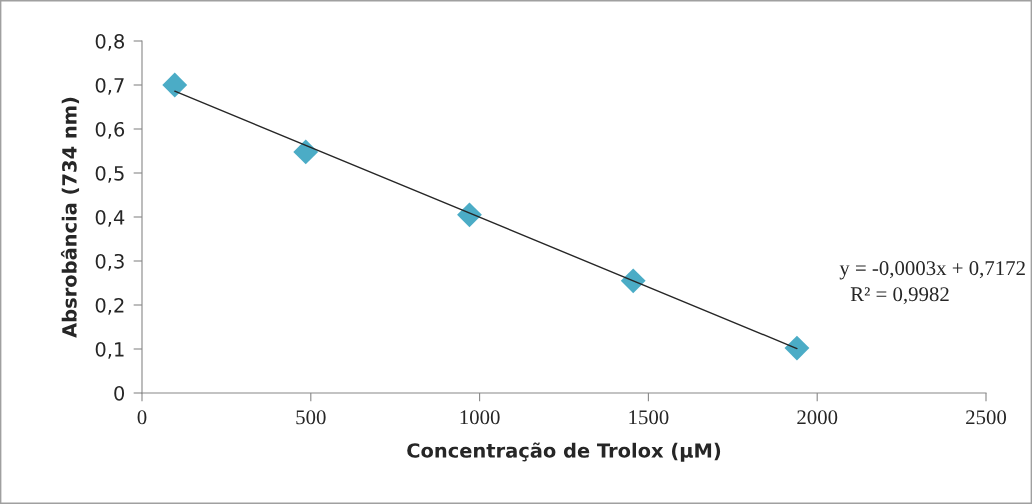 The image size is (1032, 504). I want to click on x-tick-label: 1500, so click(649, 417).